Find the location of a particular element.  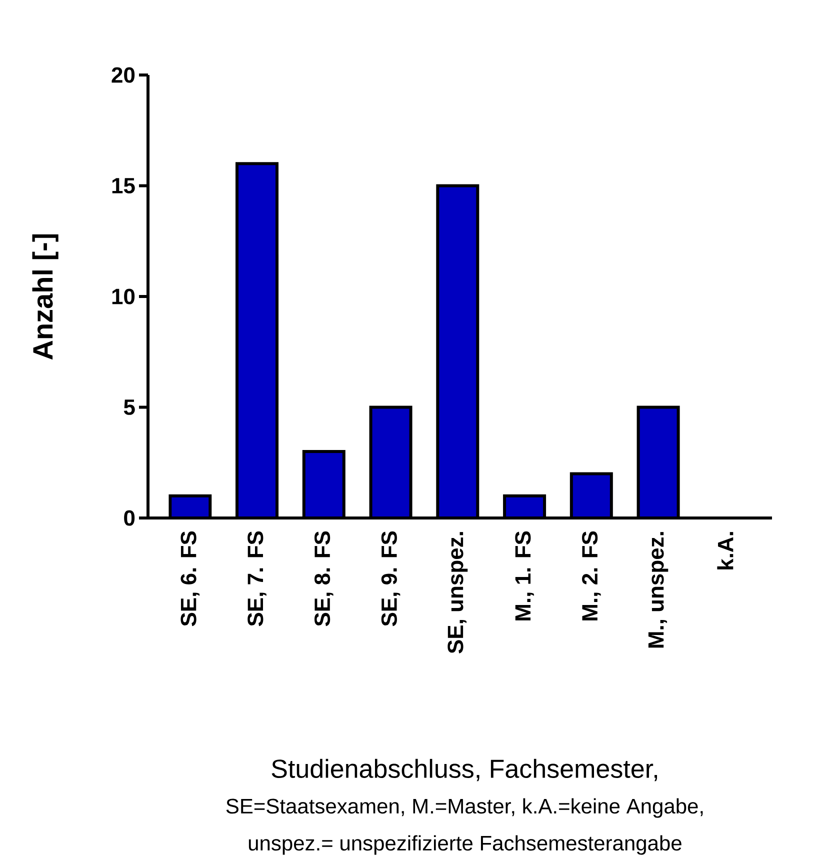

y-tick-label: 15 is located at coordinates (123, 186).